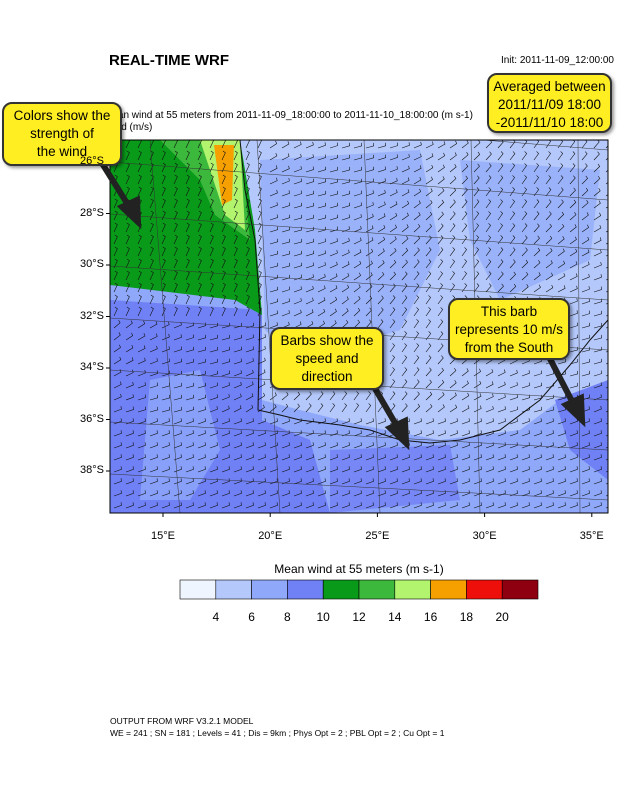 The image size is (644, 792). What do you see at coordinates (128, 127) in the screenshot?
I see `subtitle-2: Wind (m/s)` at bounding box center [128, 127].